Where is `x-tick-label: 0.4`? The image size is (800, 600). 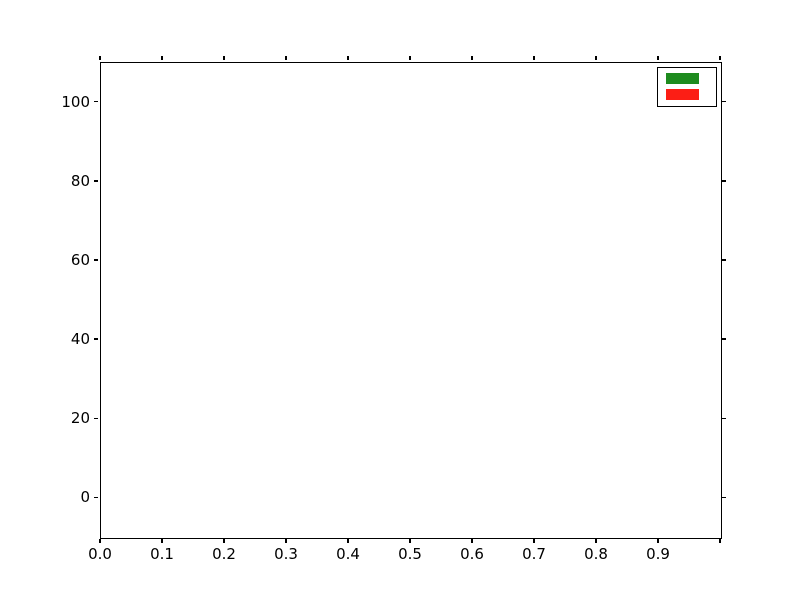 x-tick-label: 0.4 is located at coordinates (348, 554).